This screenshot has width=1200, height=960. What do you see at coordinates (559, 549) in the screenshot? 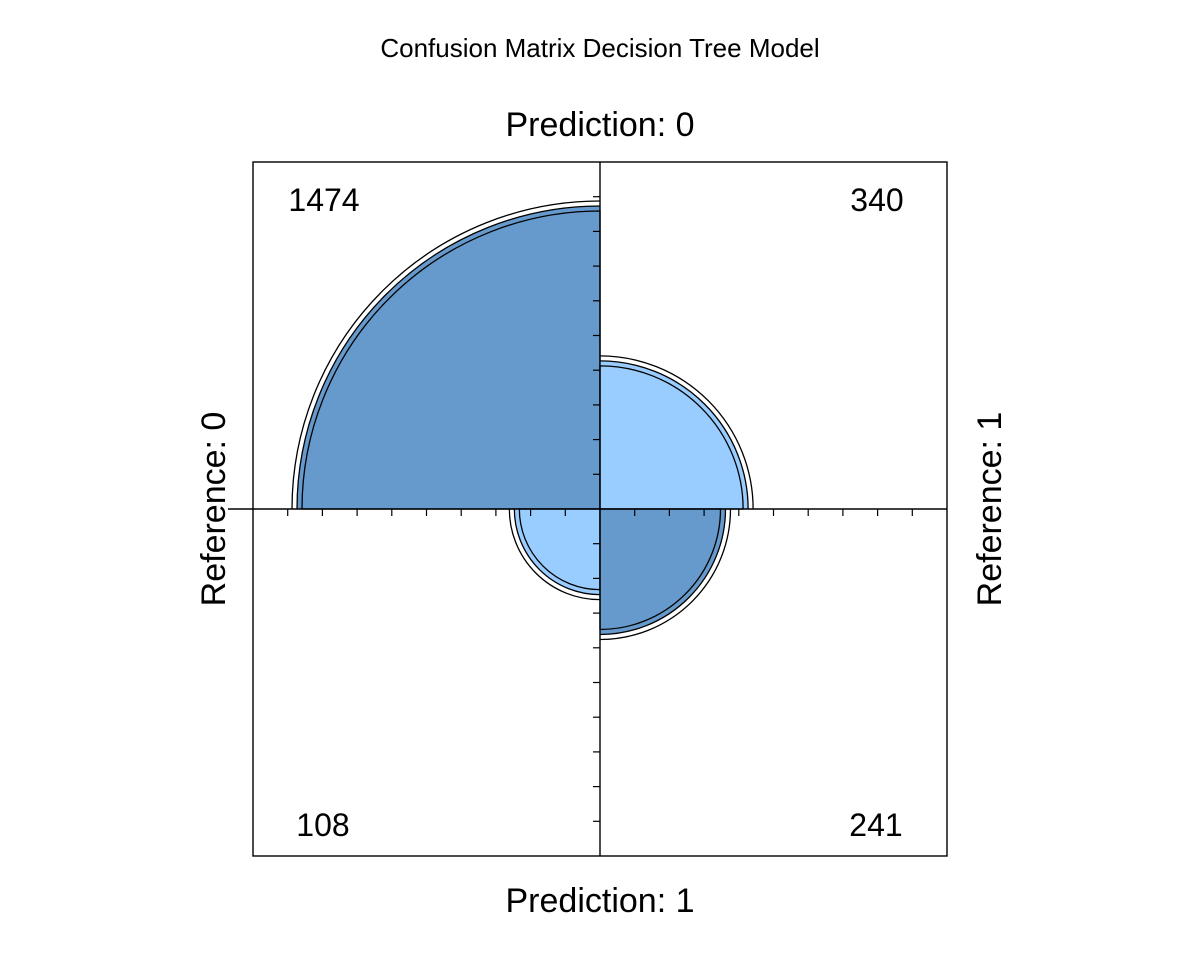
I see `sector-bottom-left` at bounding box center [559, 549].